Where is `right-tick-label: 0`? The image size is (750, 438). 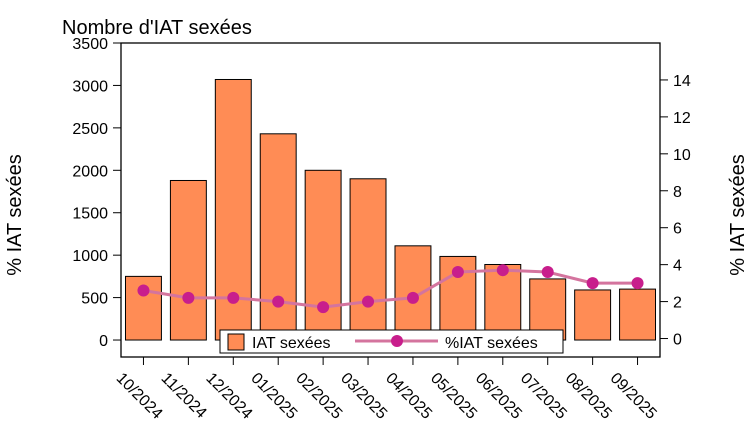
right-tick-label: 0 is located at coordinates (677, 340).